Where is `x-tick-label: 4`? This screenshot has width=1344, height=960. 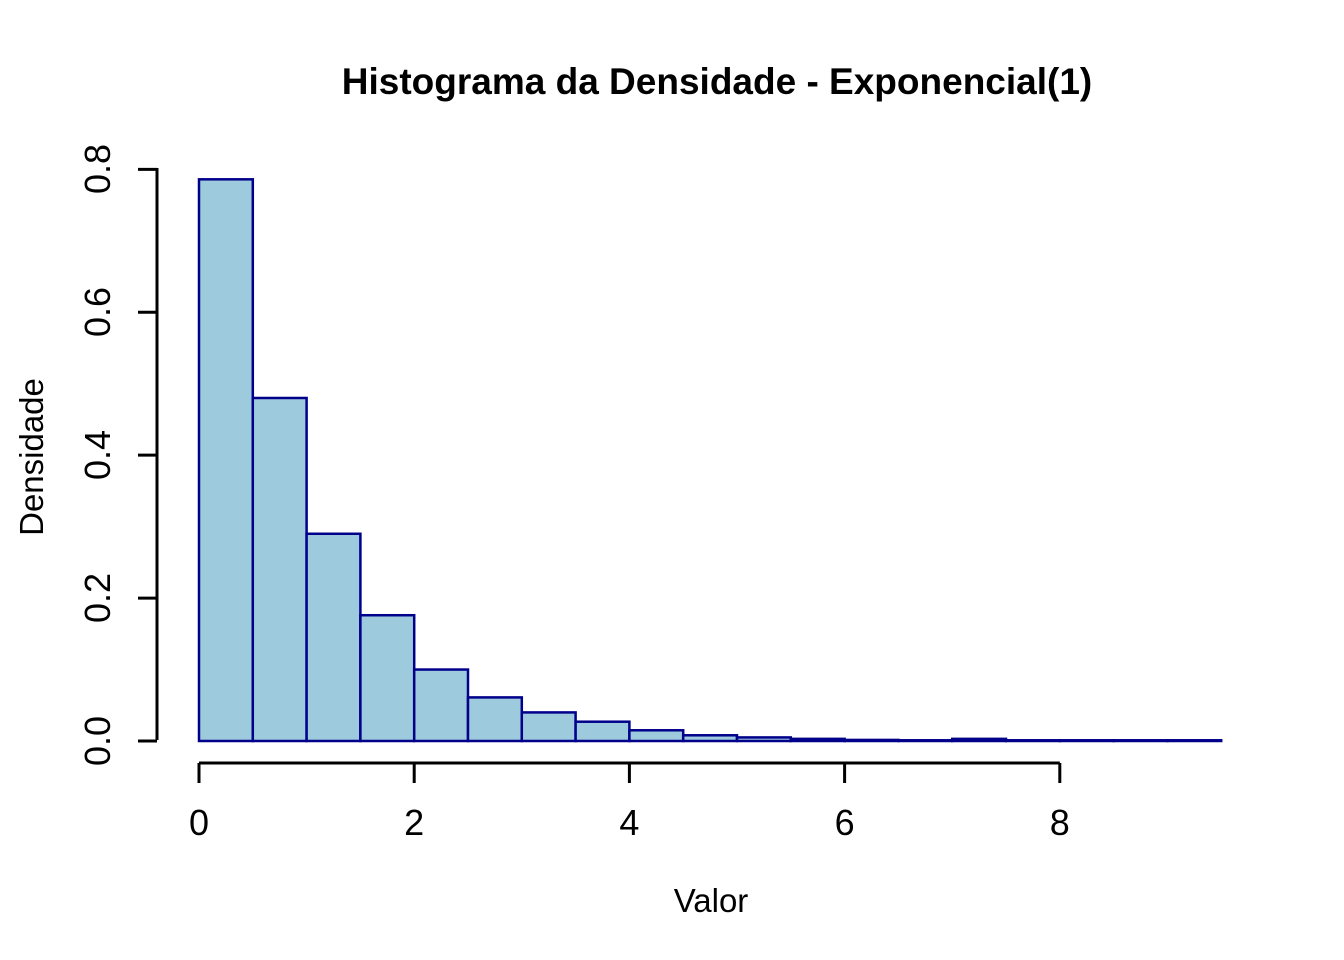
x-tick-label: 4 is located at coordinates (629, 822).